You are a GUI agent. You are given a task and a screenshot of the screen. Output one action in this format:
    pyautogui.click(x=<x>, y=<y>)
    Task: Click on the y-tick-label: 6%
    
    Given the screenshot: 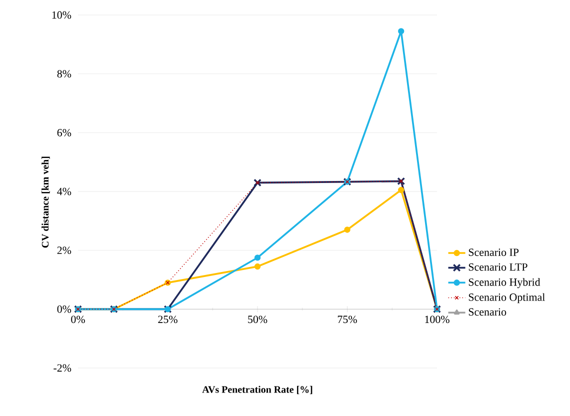 What is the action you would take?
    pyautogui.click(x=64, y=132)
    